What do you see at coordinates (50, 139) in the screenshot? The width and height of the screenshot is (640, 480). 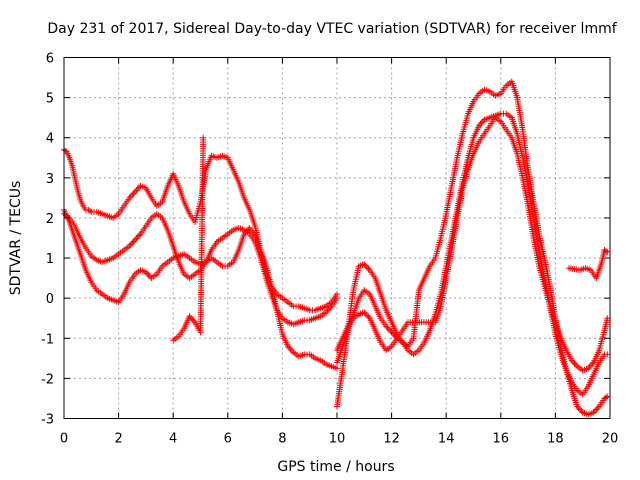 I see `y-tick-label: 4` at bounding box center [50, 139].